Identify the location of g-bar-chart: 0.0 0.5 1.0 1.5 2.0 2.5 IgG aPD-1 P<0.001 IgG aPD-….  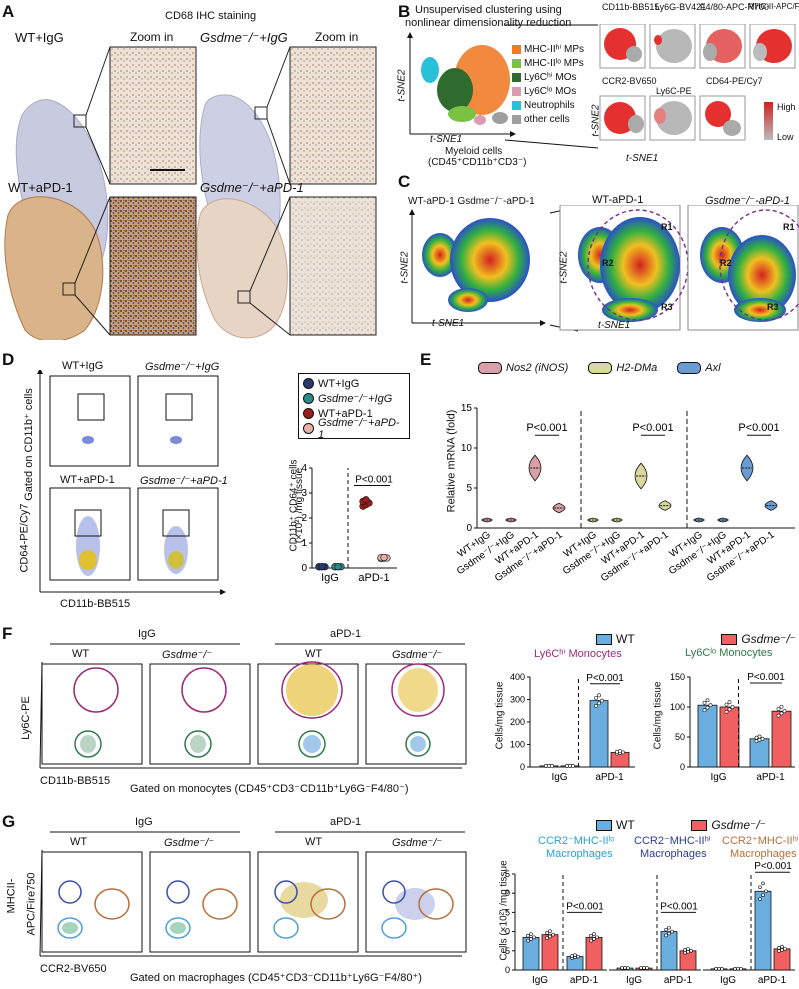
(650, 923).